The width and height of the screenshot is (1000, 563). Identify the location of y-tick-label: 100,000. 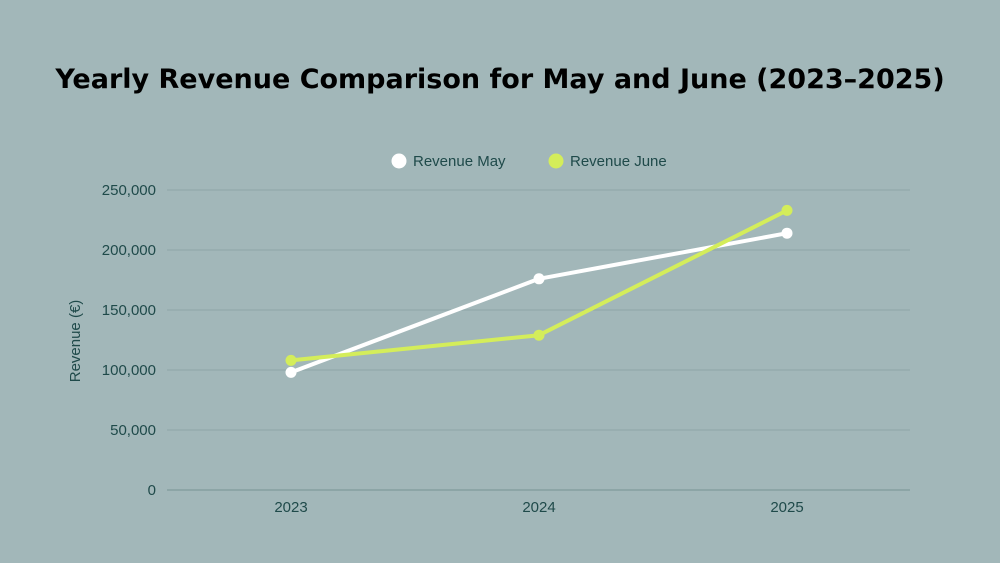
(129, 370).